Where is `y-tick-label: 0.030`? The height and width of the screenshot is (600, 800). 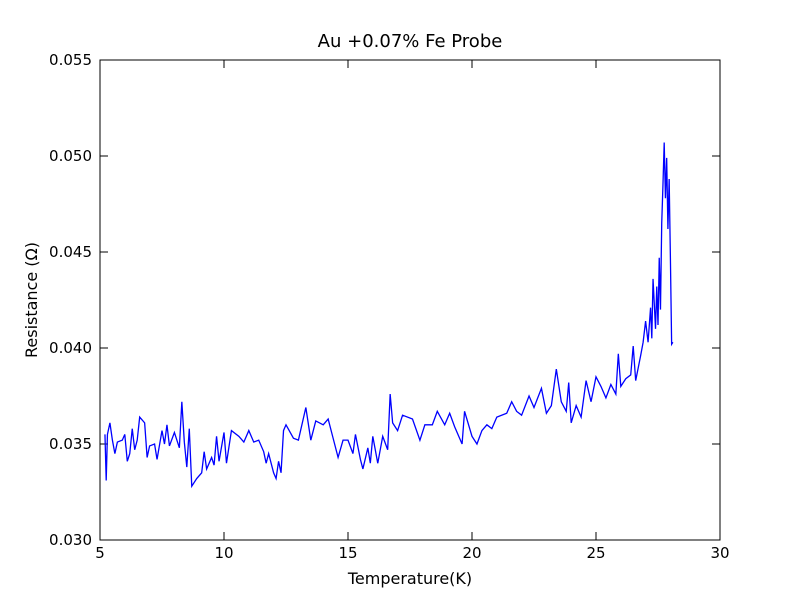 y-tick-label: 0.030 is located at coordinates (70, 540).